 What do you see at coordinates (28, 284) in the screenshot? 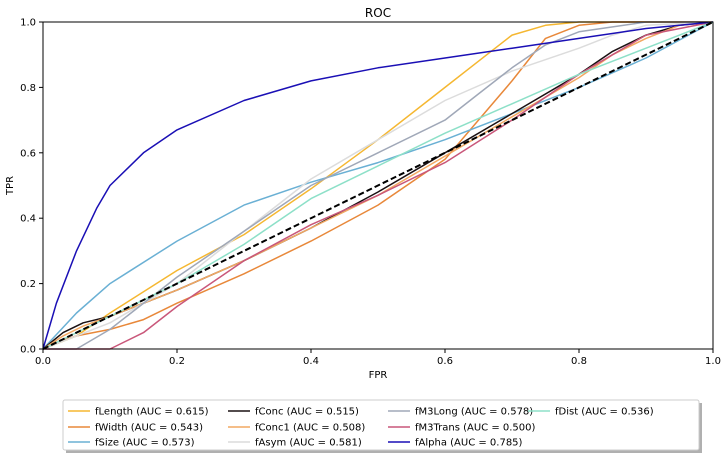
I see `y-tick-label: 0.2` at bounding box center [28, 284].